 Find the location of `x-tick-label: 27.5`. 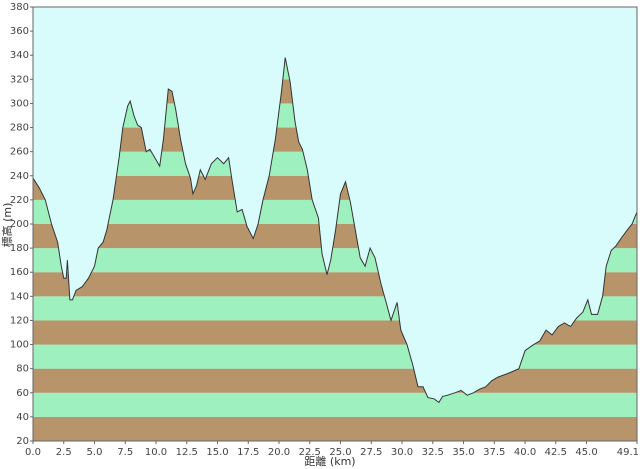

x-tick-label: 27.5 is located at coordinates (371, 452).